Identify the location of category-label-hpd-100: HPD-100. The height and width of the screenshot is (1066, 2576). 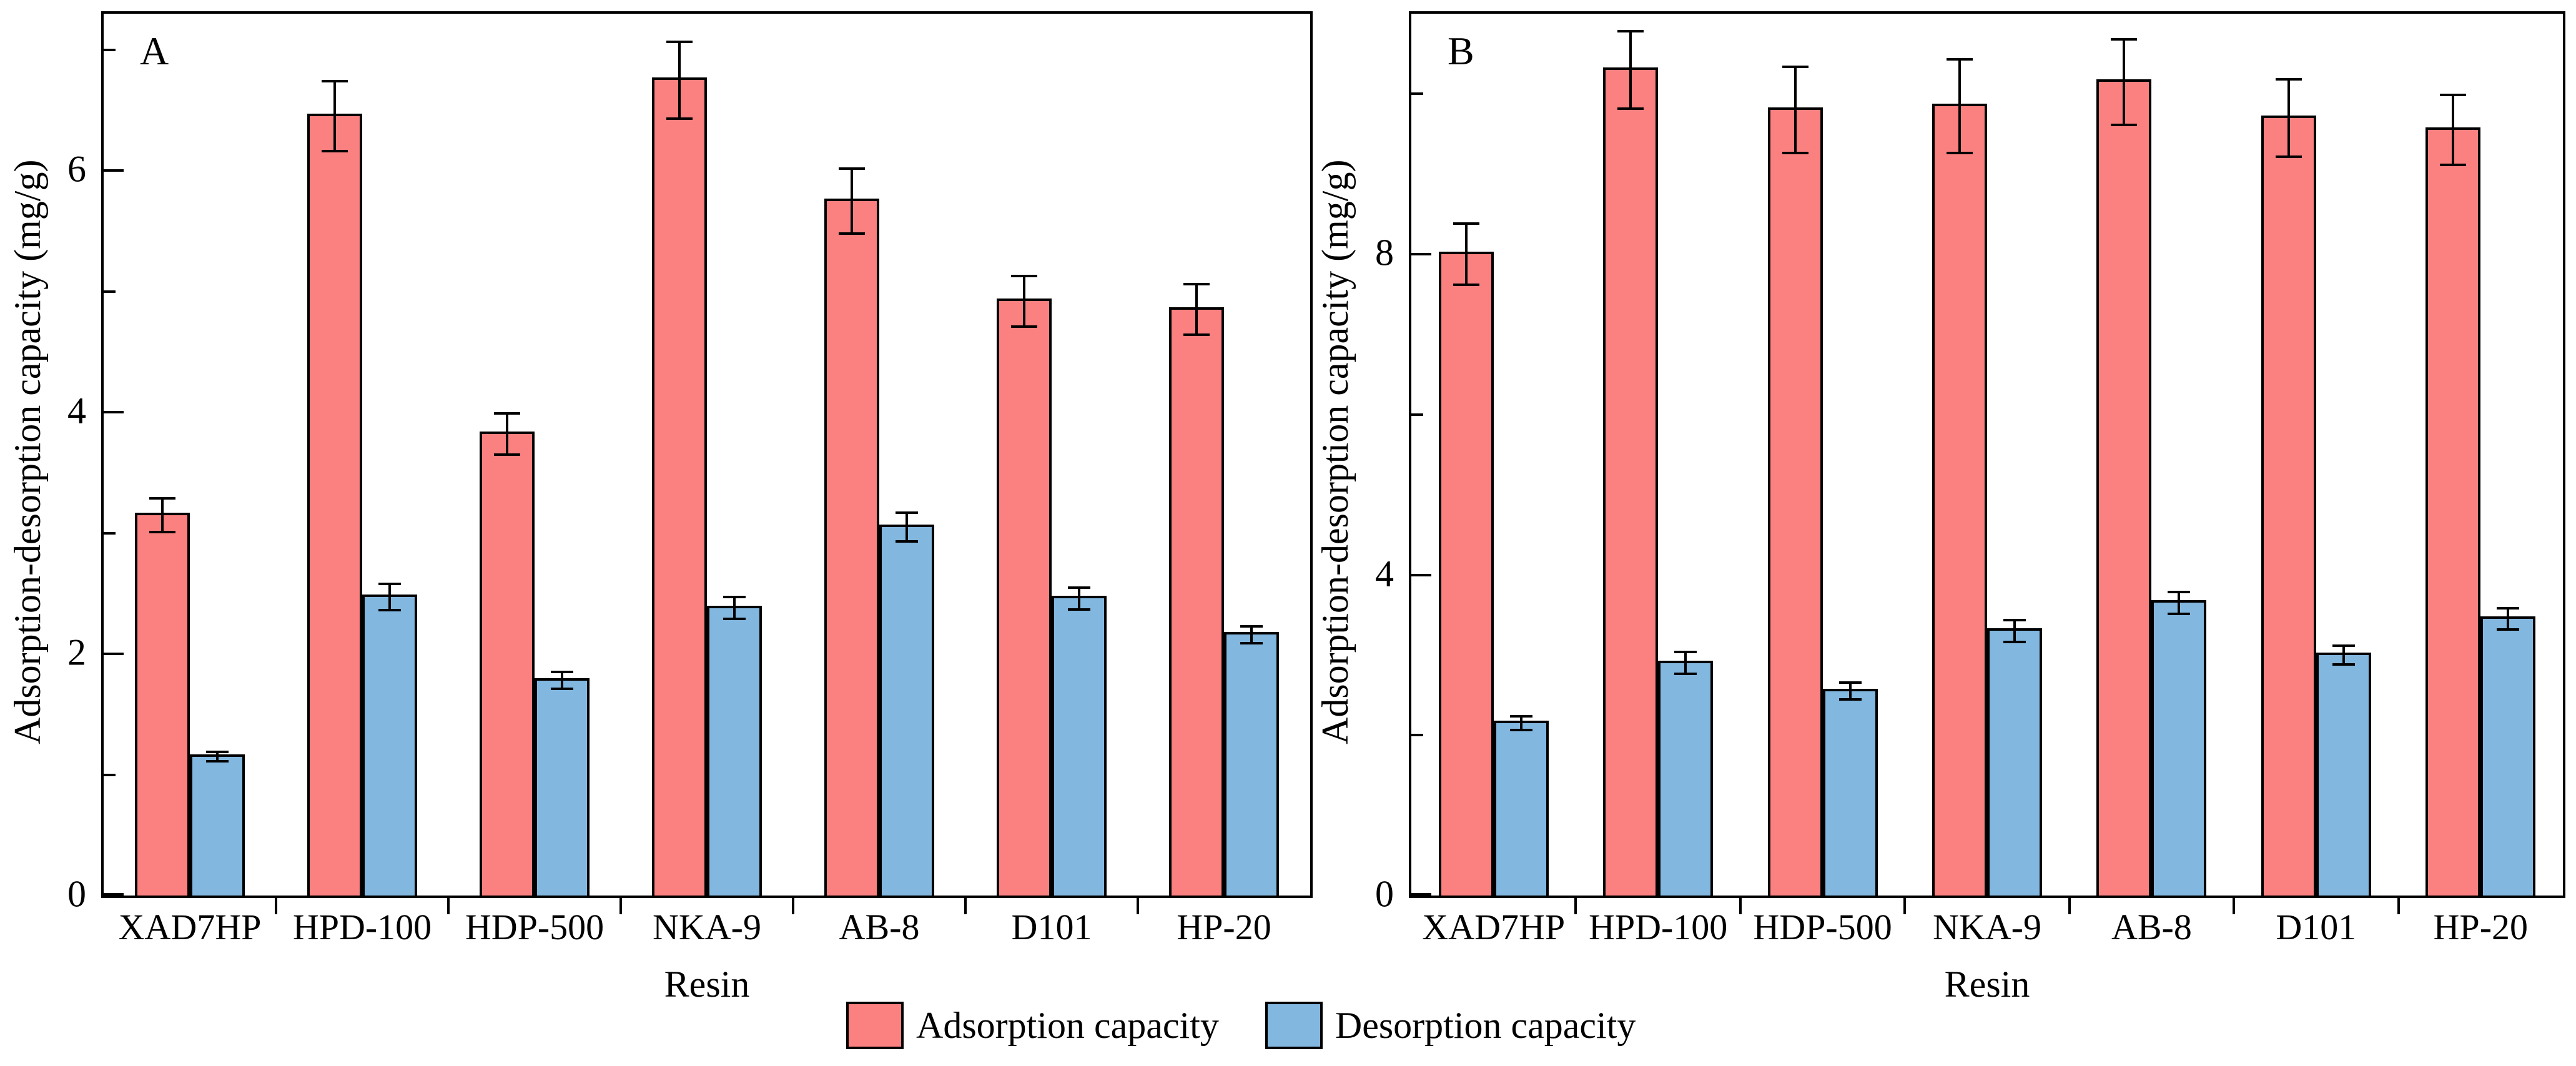
(362, 927).